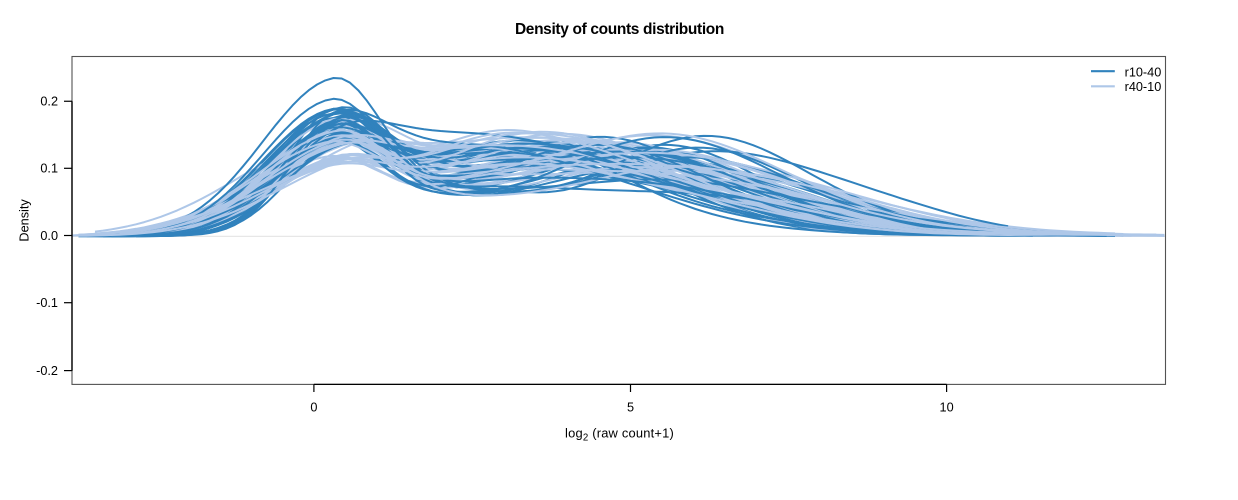 Image resolution: width=1238 pixels, height=500 pixels. Describe the element at coordinates (630, 408) in the screenshot. I see `svg-text: 5` at that location.